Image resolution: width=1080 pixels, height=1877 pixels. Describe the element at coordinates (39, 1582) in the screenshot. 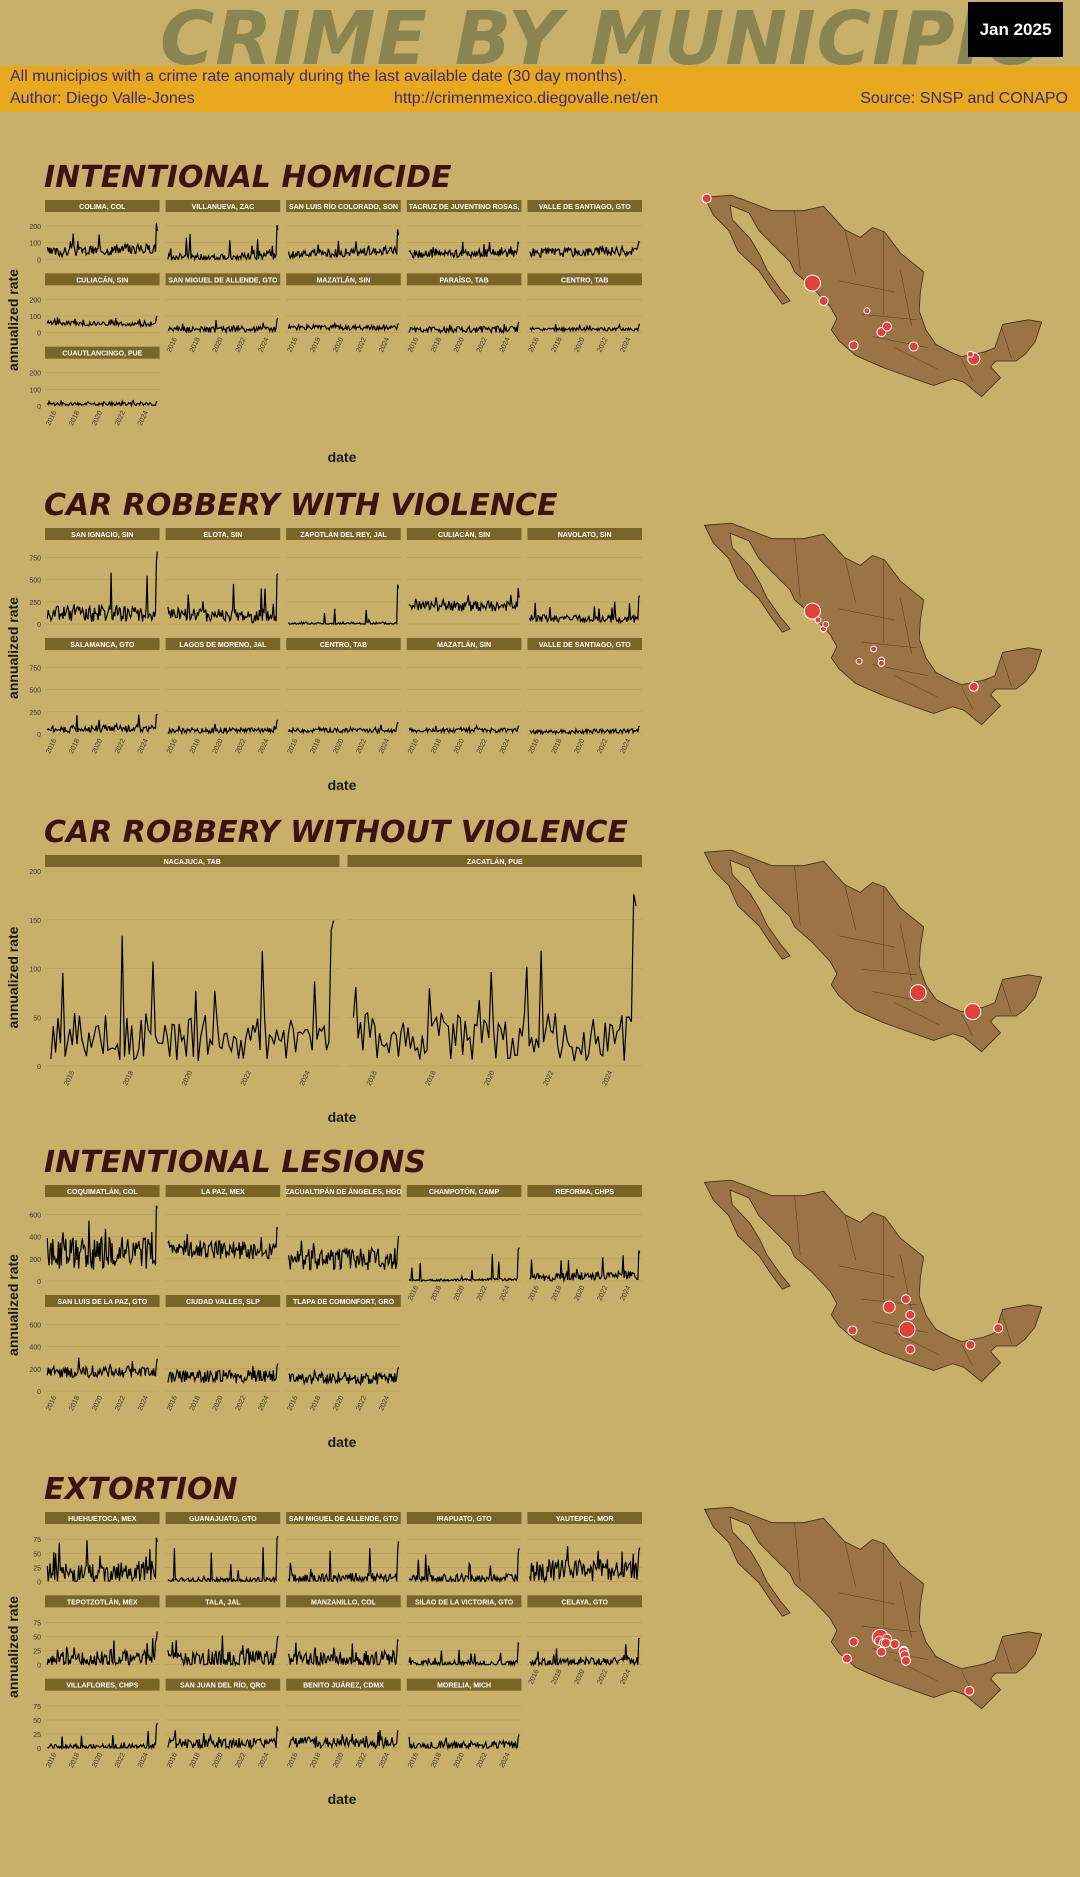

I see `y-tick-label: 0` at that location.